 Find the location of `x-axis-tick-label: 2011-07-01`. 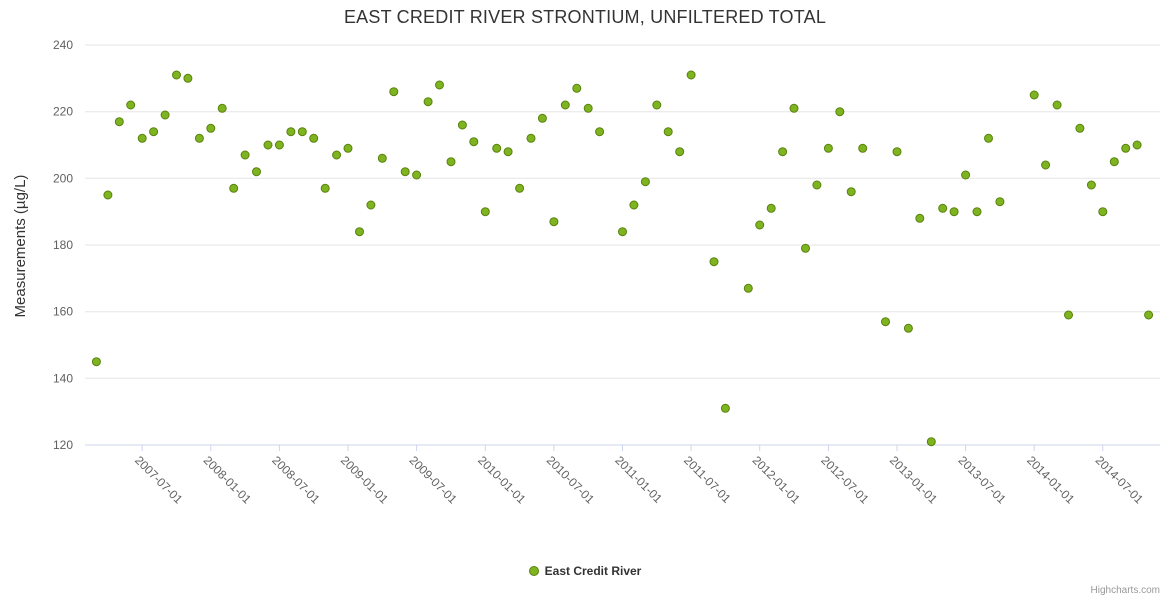

x-axis-tick-label: 2011-07-01 is located at coordinates (707, 479).